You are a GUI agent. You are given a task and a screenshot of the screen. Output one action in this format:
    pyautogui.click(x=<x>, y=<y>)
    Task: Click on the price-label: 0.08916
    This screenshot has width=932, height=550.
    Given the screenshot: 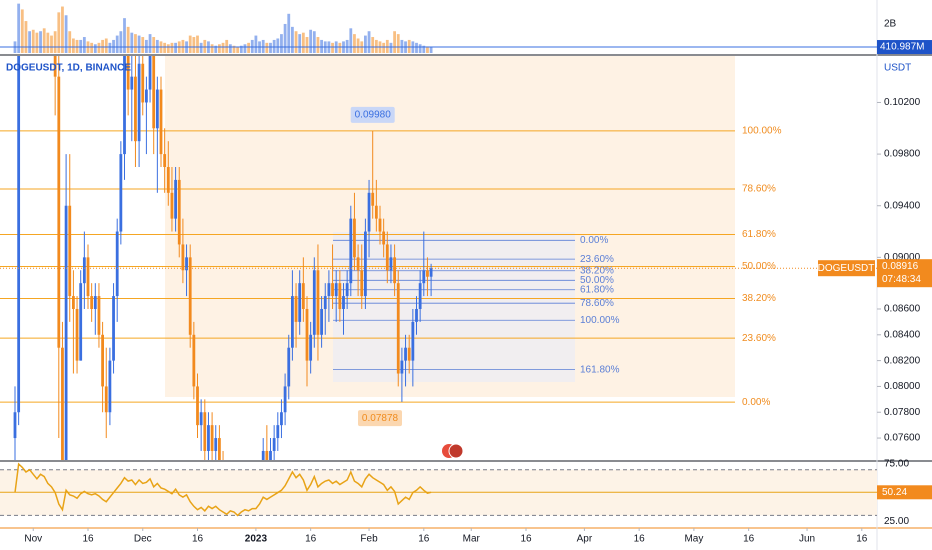 What is the action you would take?
    pyautogui.click(x=900, y=266)
    